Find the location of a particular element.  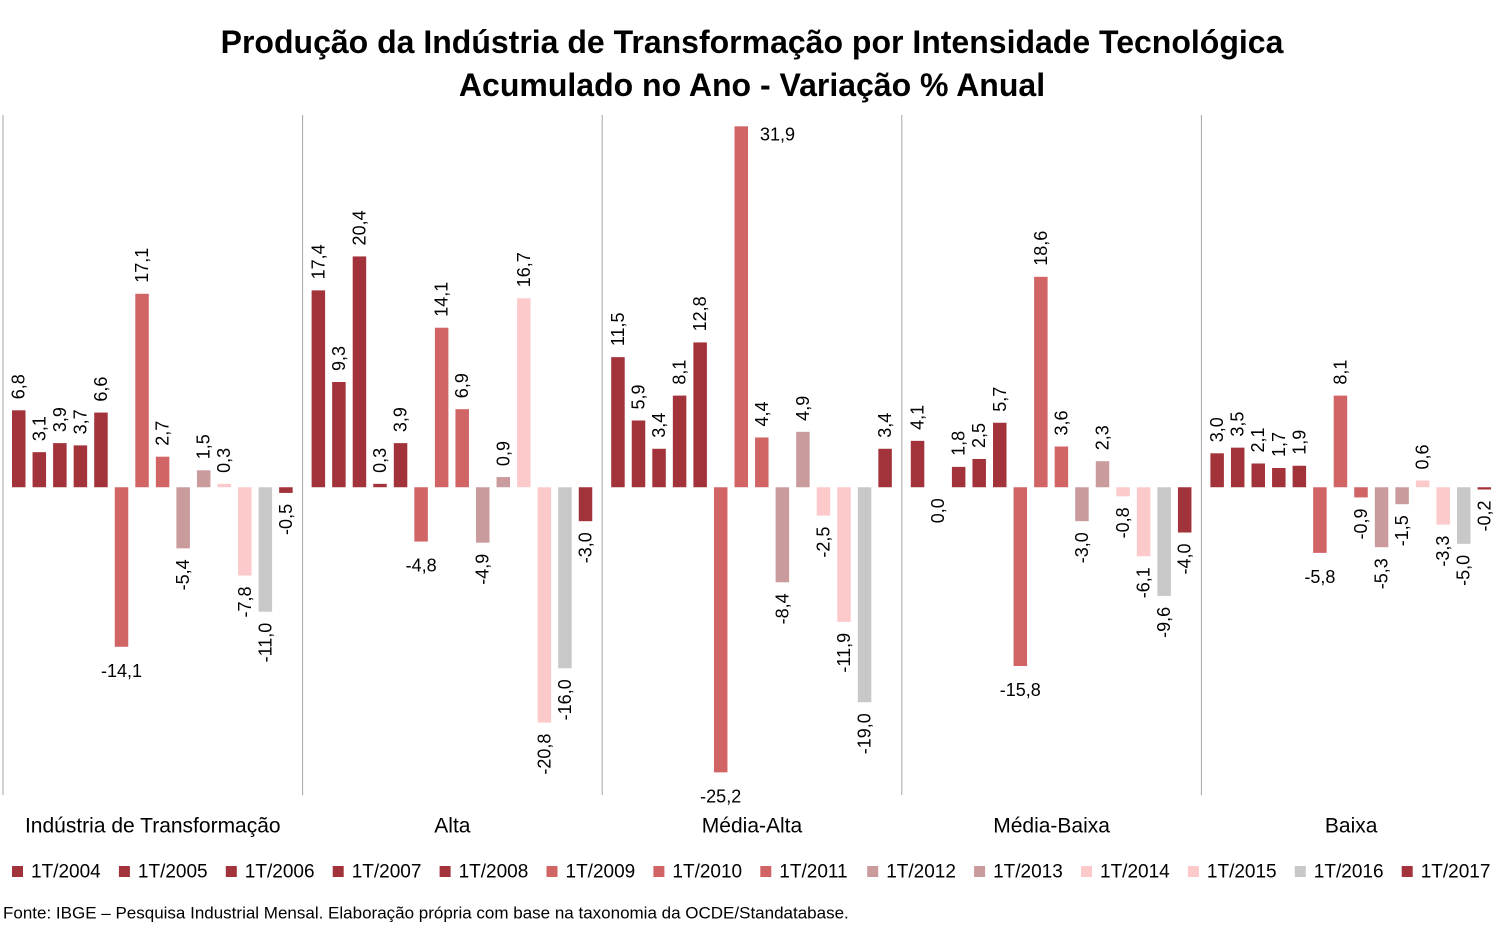

legend-label: 1T/2008 is located at coordinates (494, 872).